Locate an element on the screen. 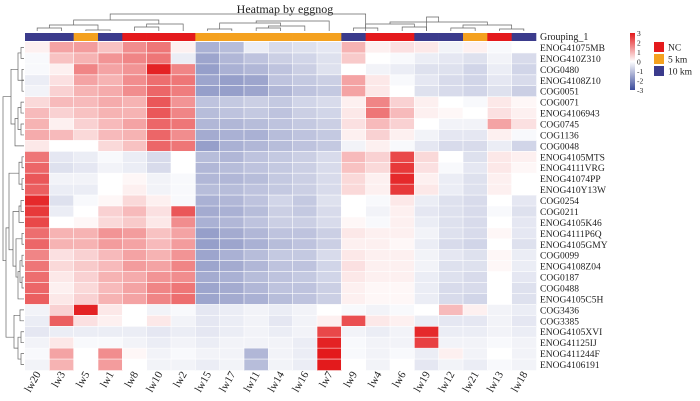 This screenshot has width=700, height=401. row-label: ENOG4105GMY is located at coordinates (574, 246).